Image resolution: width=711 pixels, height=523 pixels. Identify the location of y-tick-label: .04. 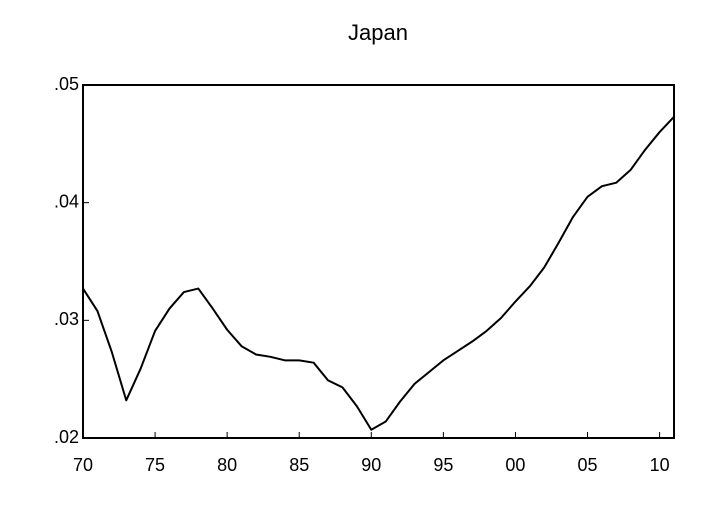
(66, 201).